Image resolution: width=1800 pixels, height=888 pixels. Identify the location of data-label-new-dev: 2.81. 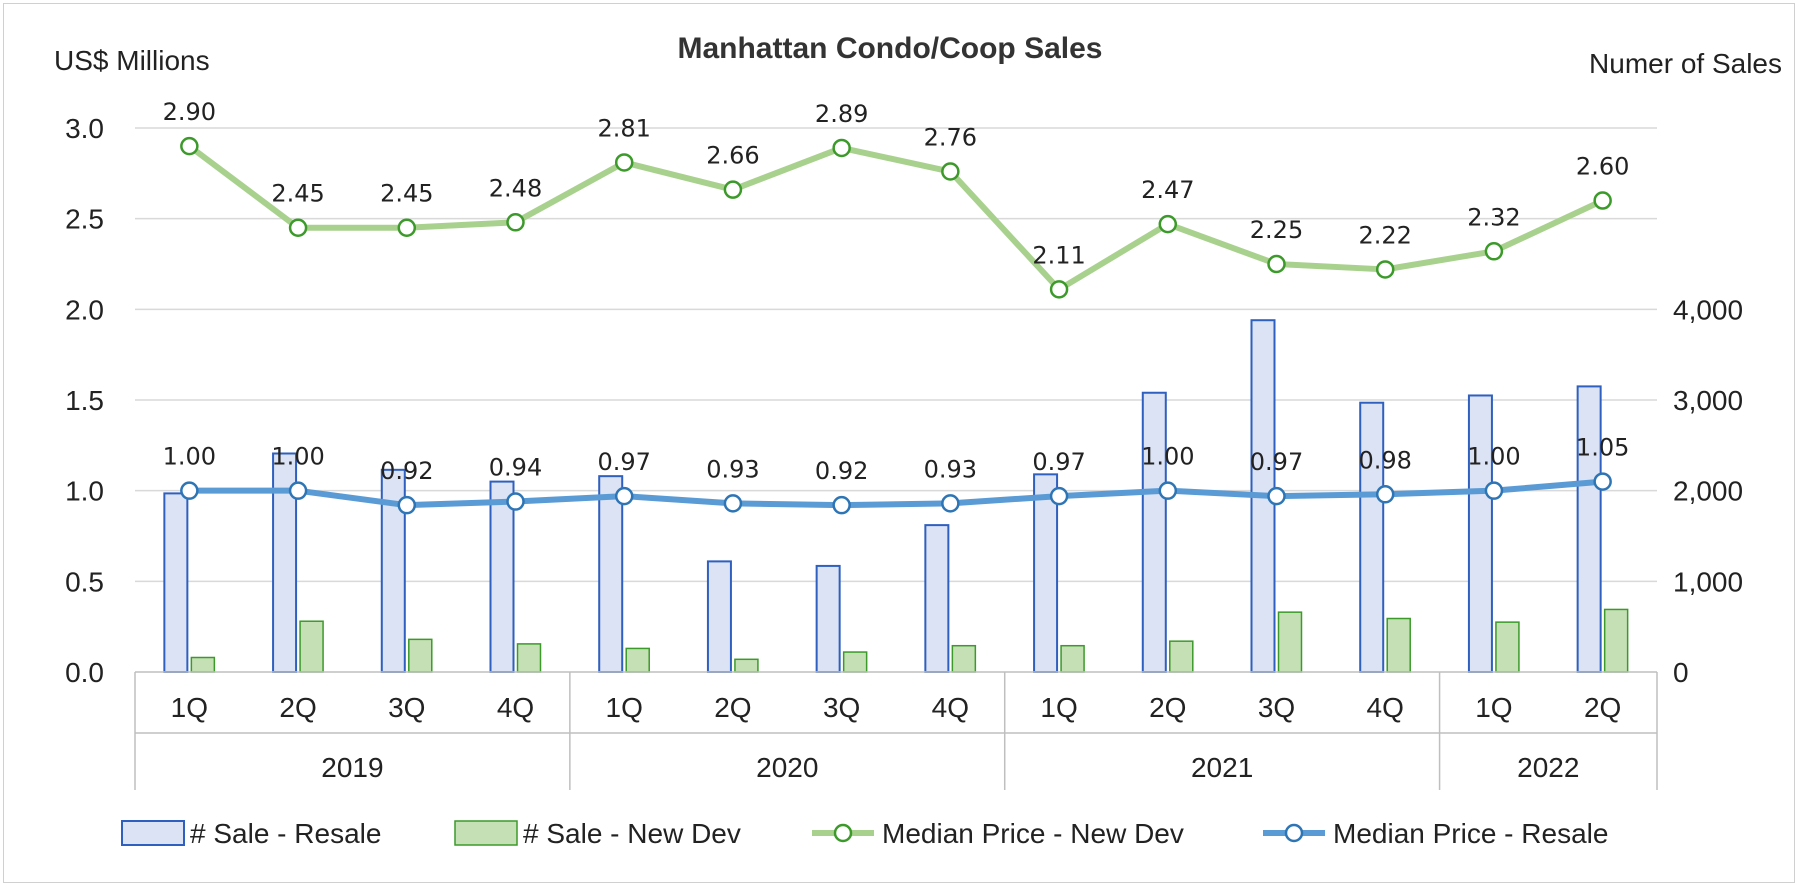
(623, 128).